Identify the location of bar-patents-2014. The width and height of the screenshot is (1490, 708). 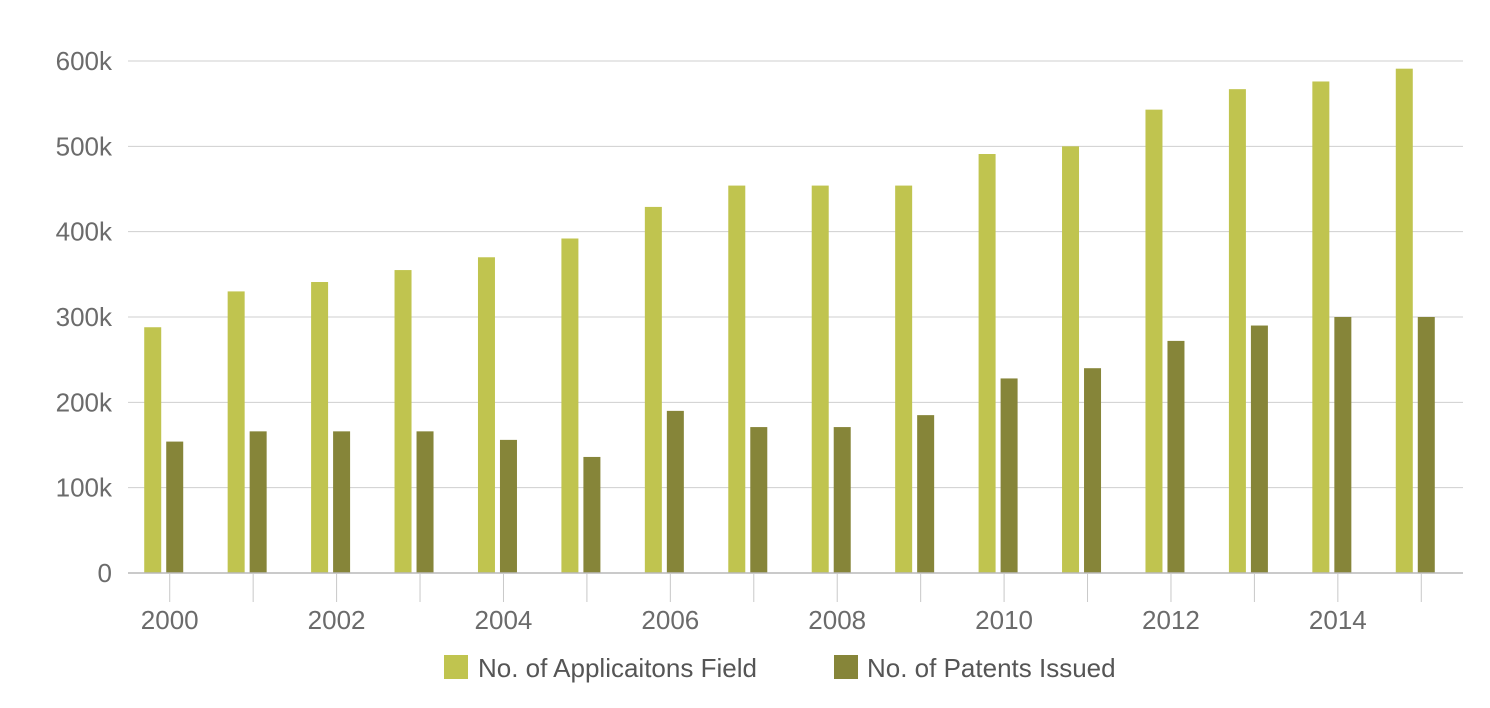
(1343, 445).